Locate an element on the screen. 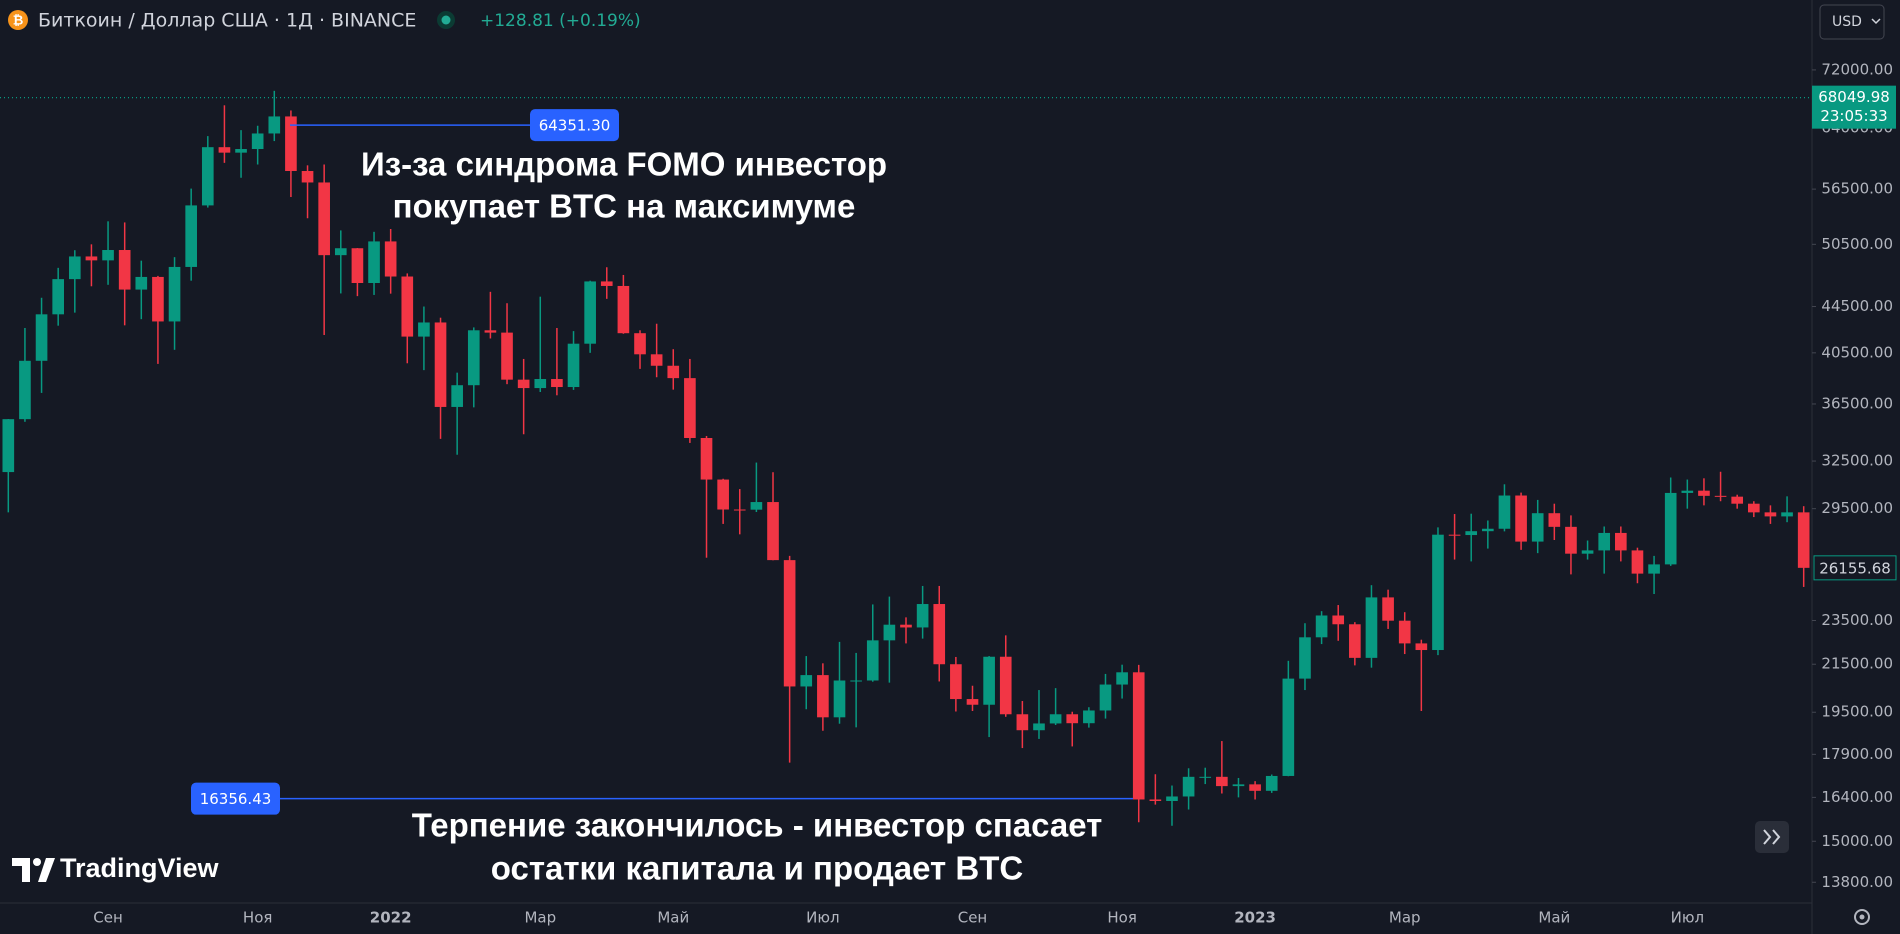  x-tick-label: Сен is located at coordinates (108, 918).